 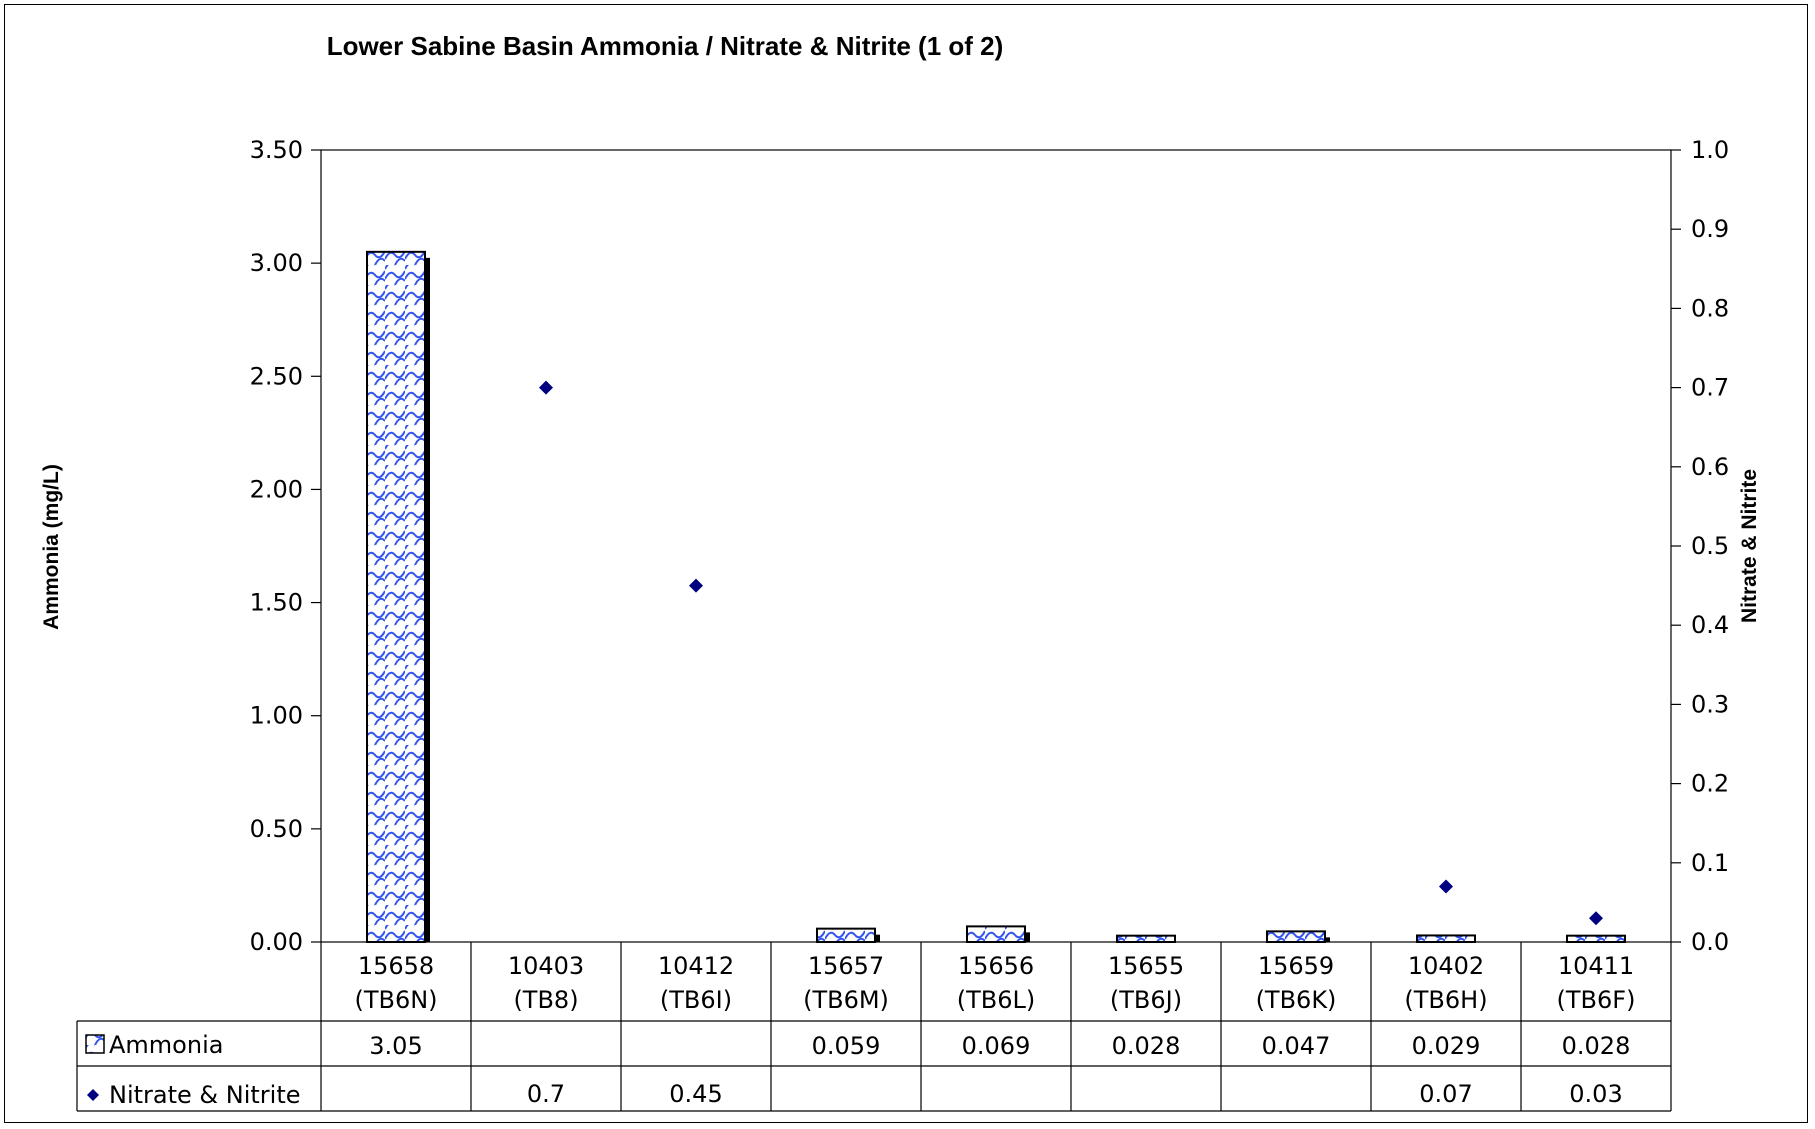 I want to click on data-label-nitrate-nitrite: 0.45, so click(x=695, y=1094).